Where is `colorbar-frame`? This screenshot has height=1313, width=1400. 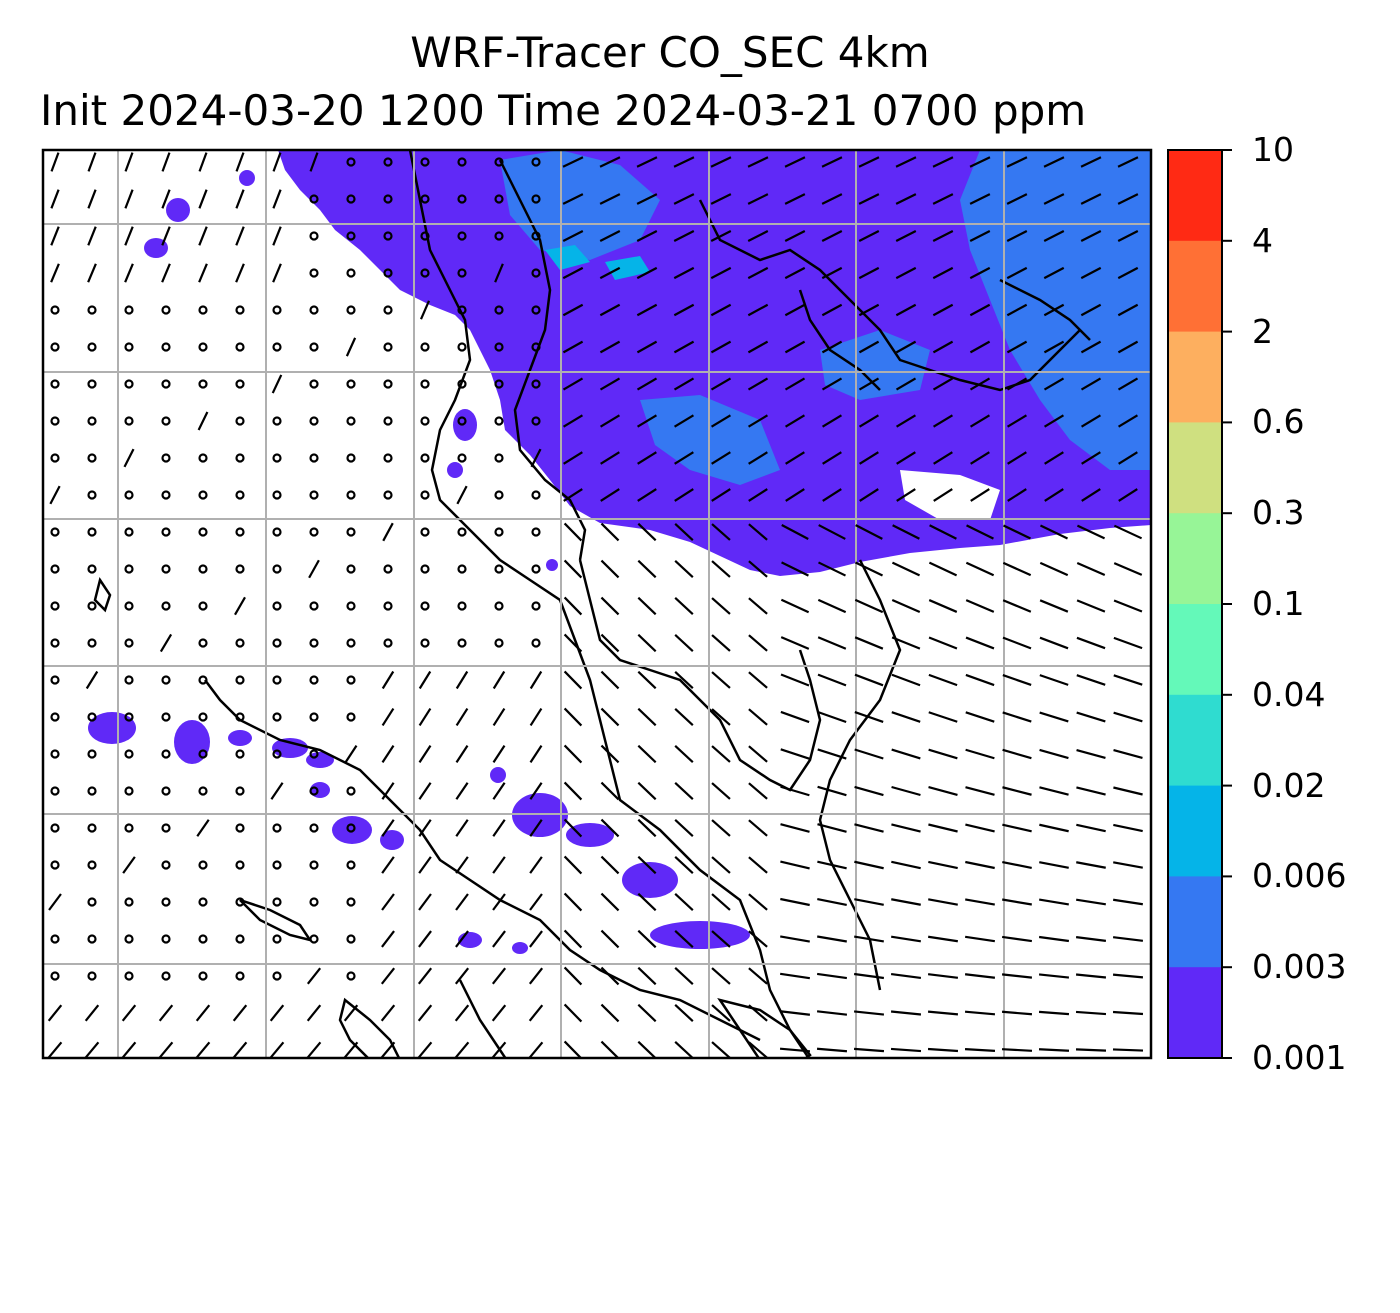 colorbar-frame is located at coordinates (1195, 604).